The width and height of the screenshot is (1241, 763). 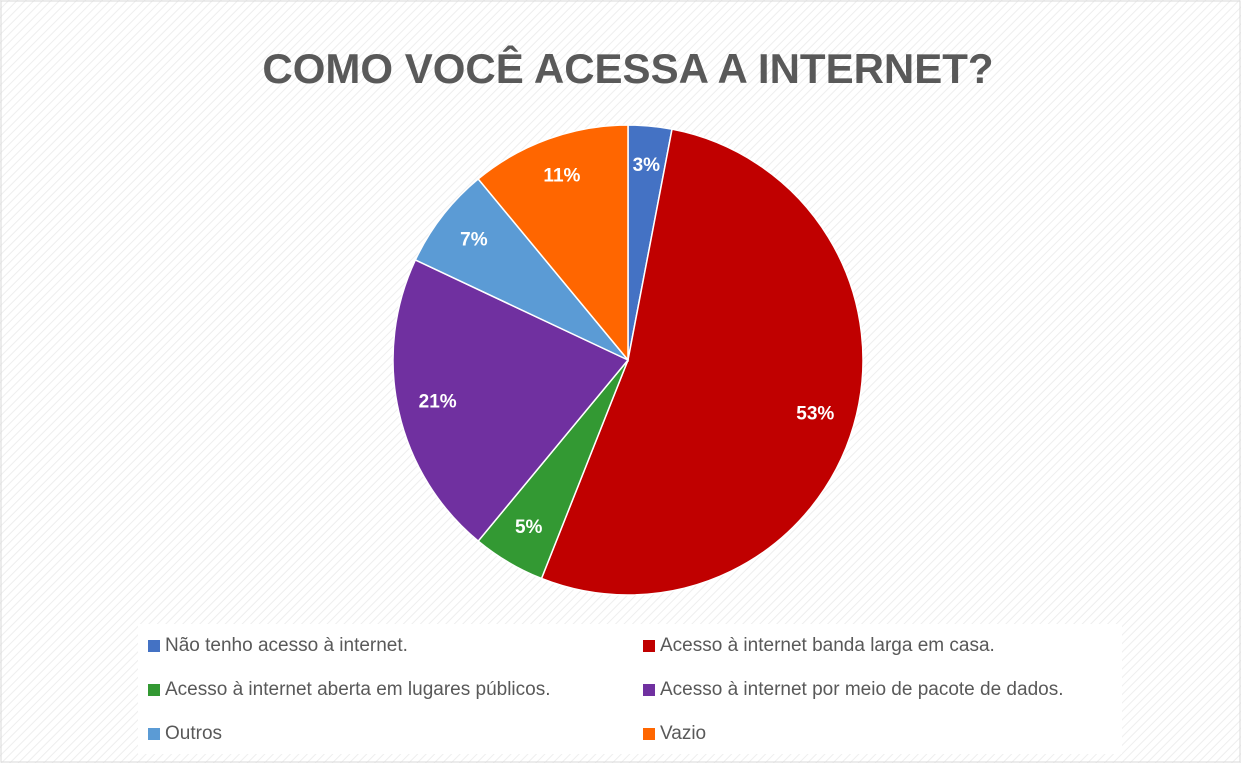 What do you see at coordinates (627, 68) in the screenshot?
I see `chart-title: COMO VOCÊ ACESSA A INTERNET?` at bounding box center [627, 68].